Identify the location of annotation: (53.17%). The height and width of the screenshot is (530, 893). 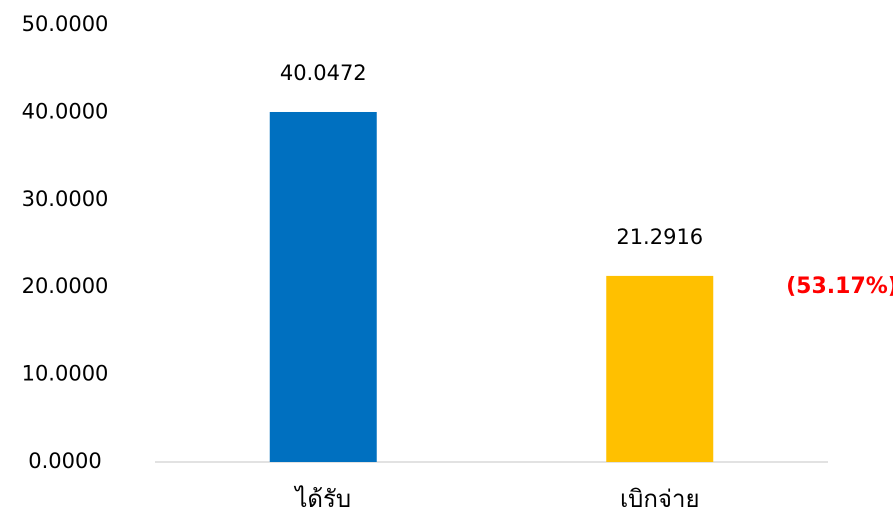
(839, 286).